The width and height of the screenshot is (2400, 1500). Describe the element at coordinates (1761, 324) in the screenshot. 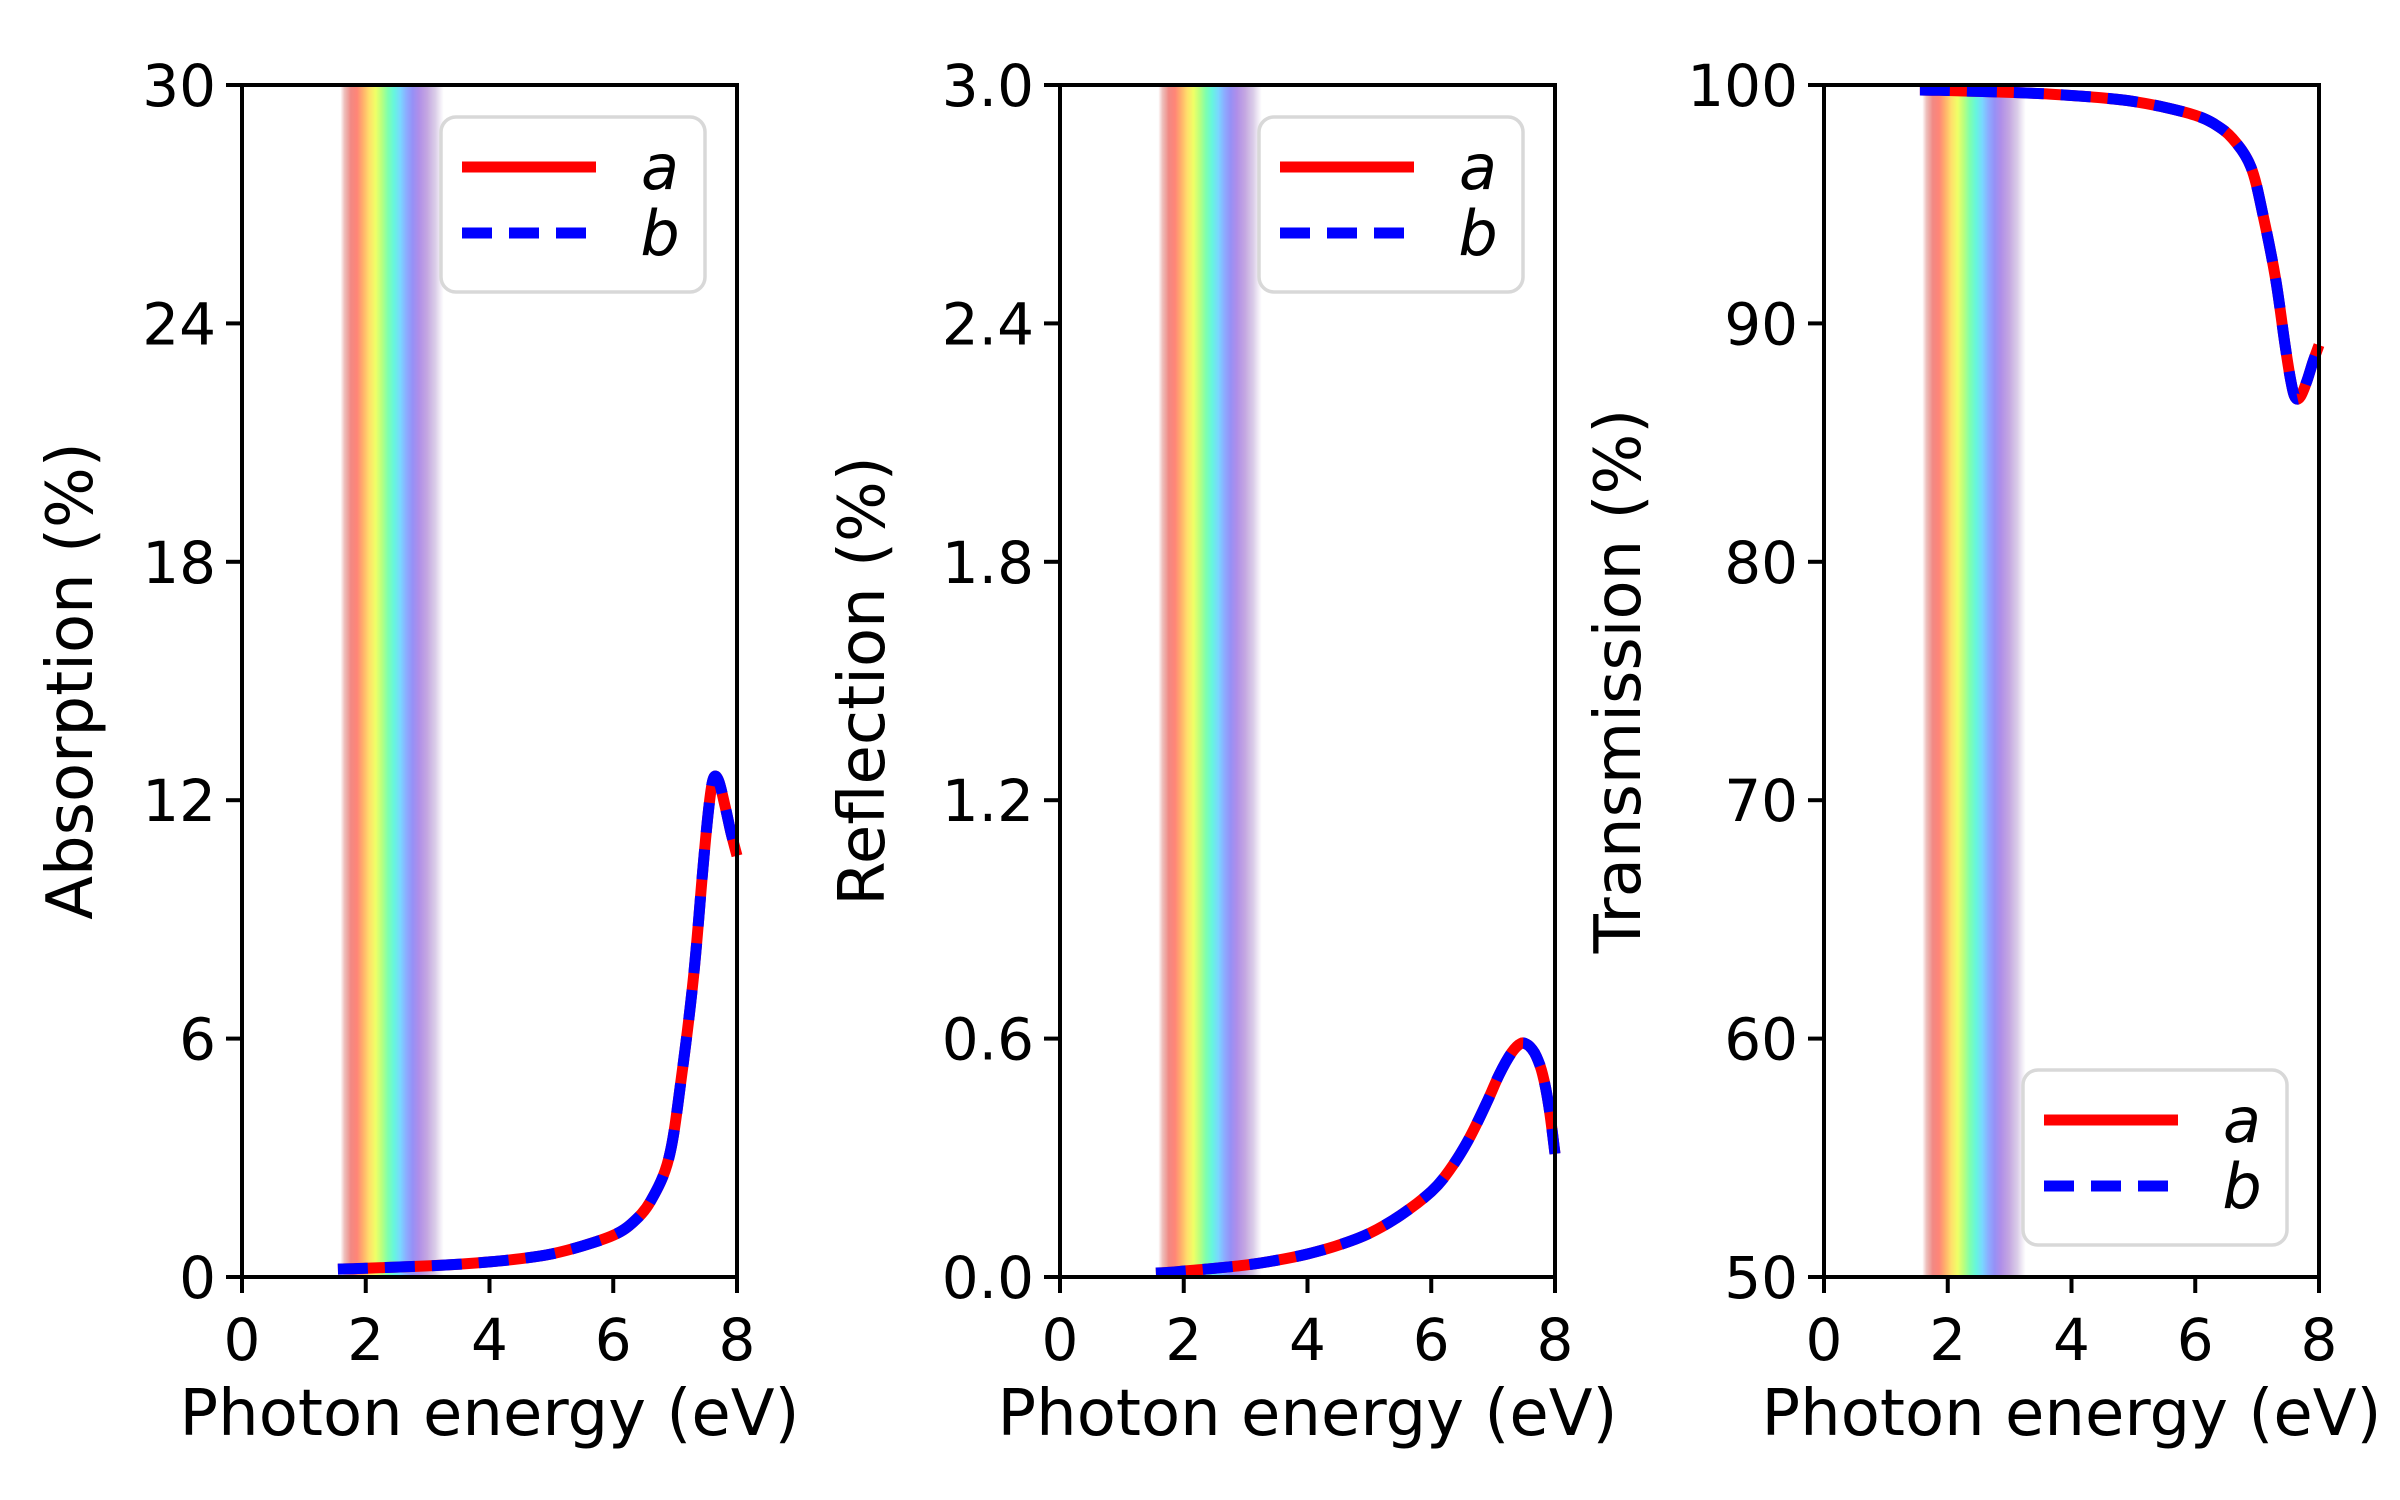

I see `y-tick-label: 90` at that location.